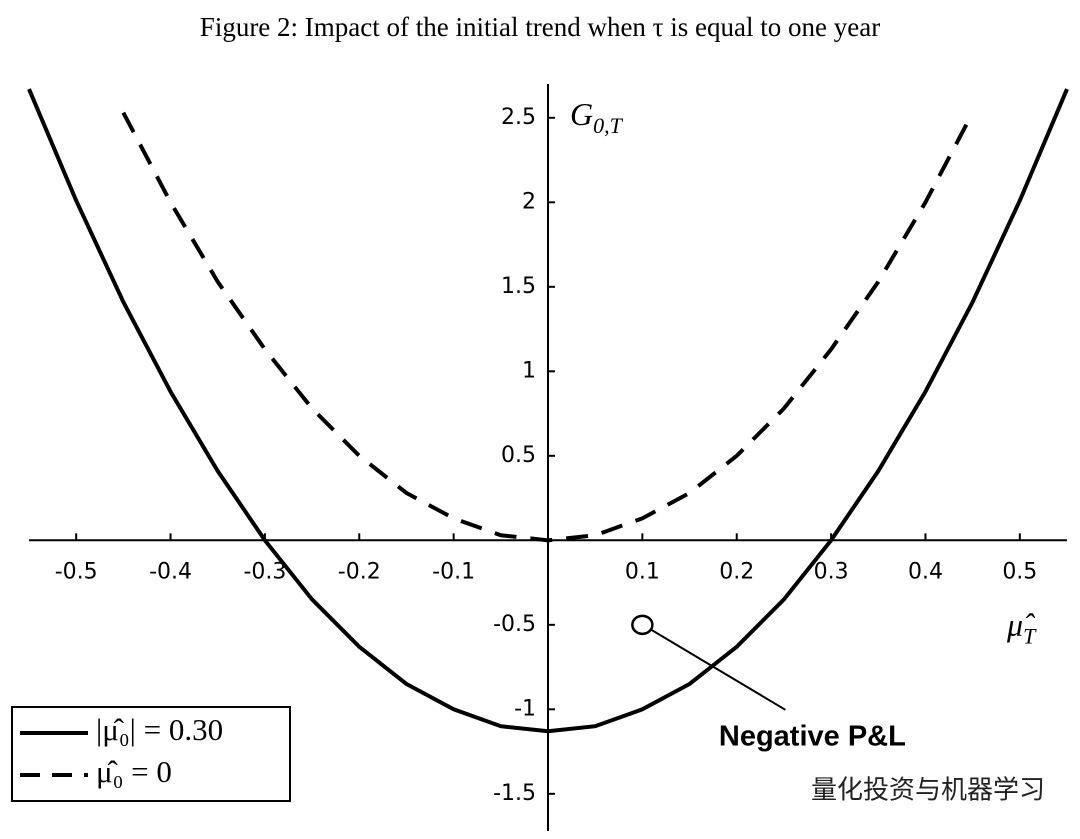 The width and height of the screenshot is (1080, 839). What do you see at coordinates (518, 117) in the screenshot?
I see `y-tick-label: 2.5` at bounding box center [518, 117].